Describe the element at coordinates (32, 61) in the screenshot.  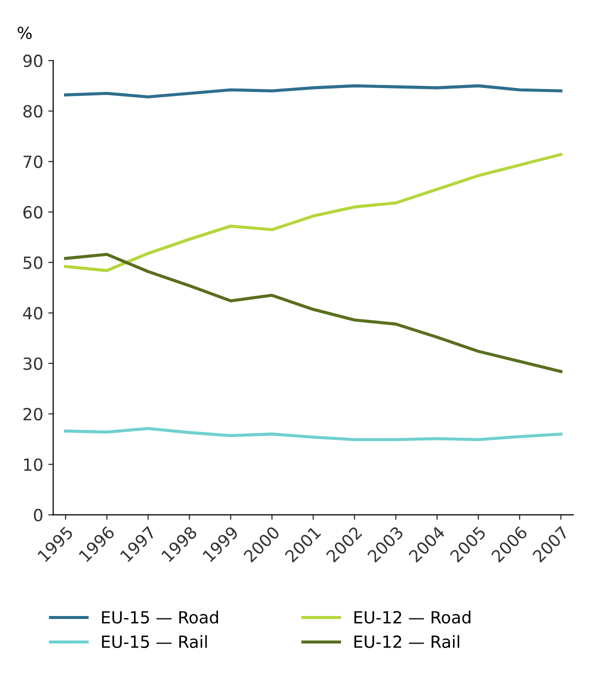
I see `y-tick-label: 90` at that location.